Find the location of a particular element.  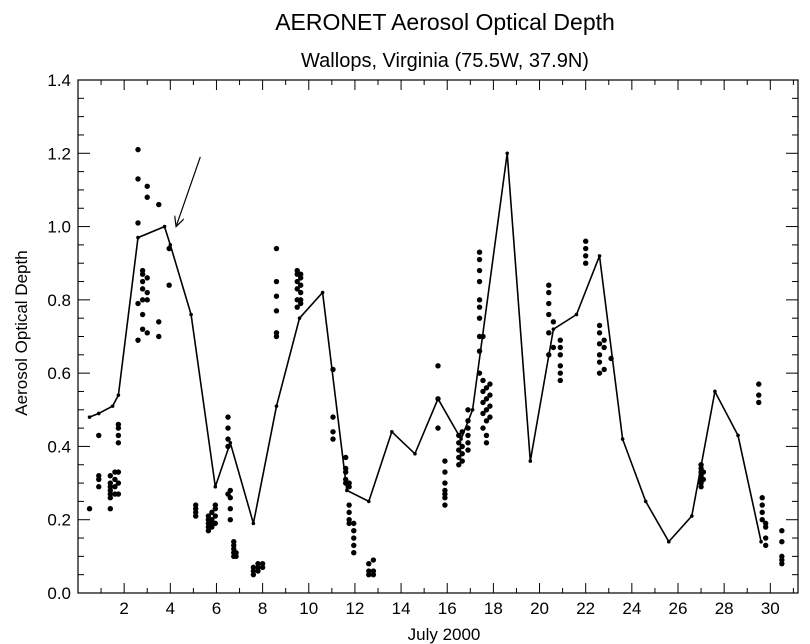

x-tick-label: 10 is located at coordinates (308, 608).